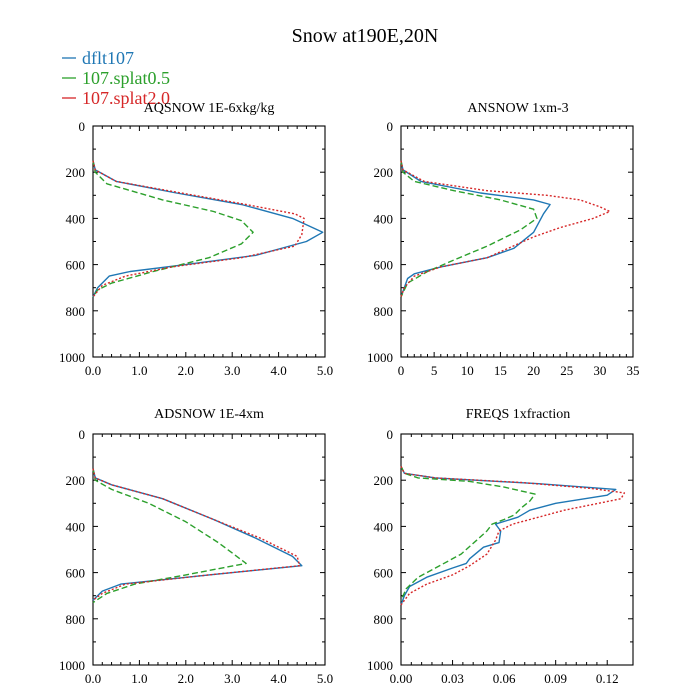 The image size is (700, 700). What do you see at coordinates (108, 58) in the screenshot?
I see `legend-label: dflt107` at bounding box center [108, 58].